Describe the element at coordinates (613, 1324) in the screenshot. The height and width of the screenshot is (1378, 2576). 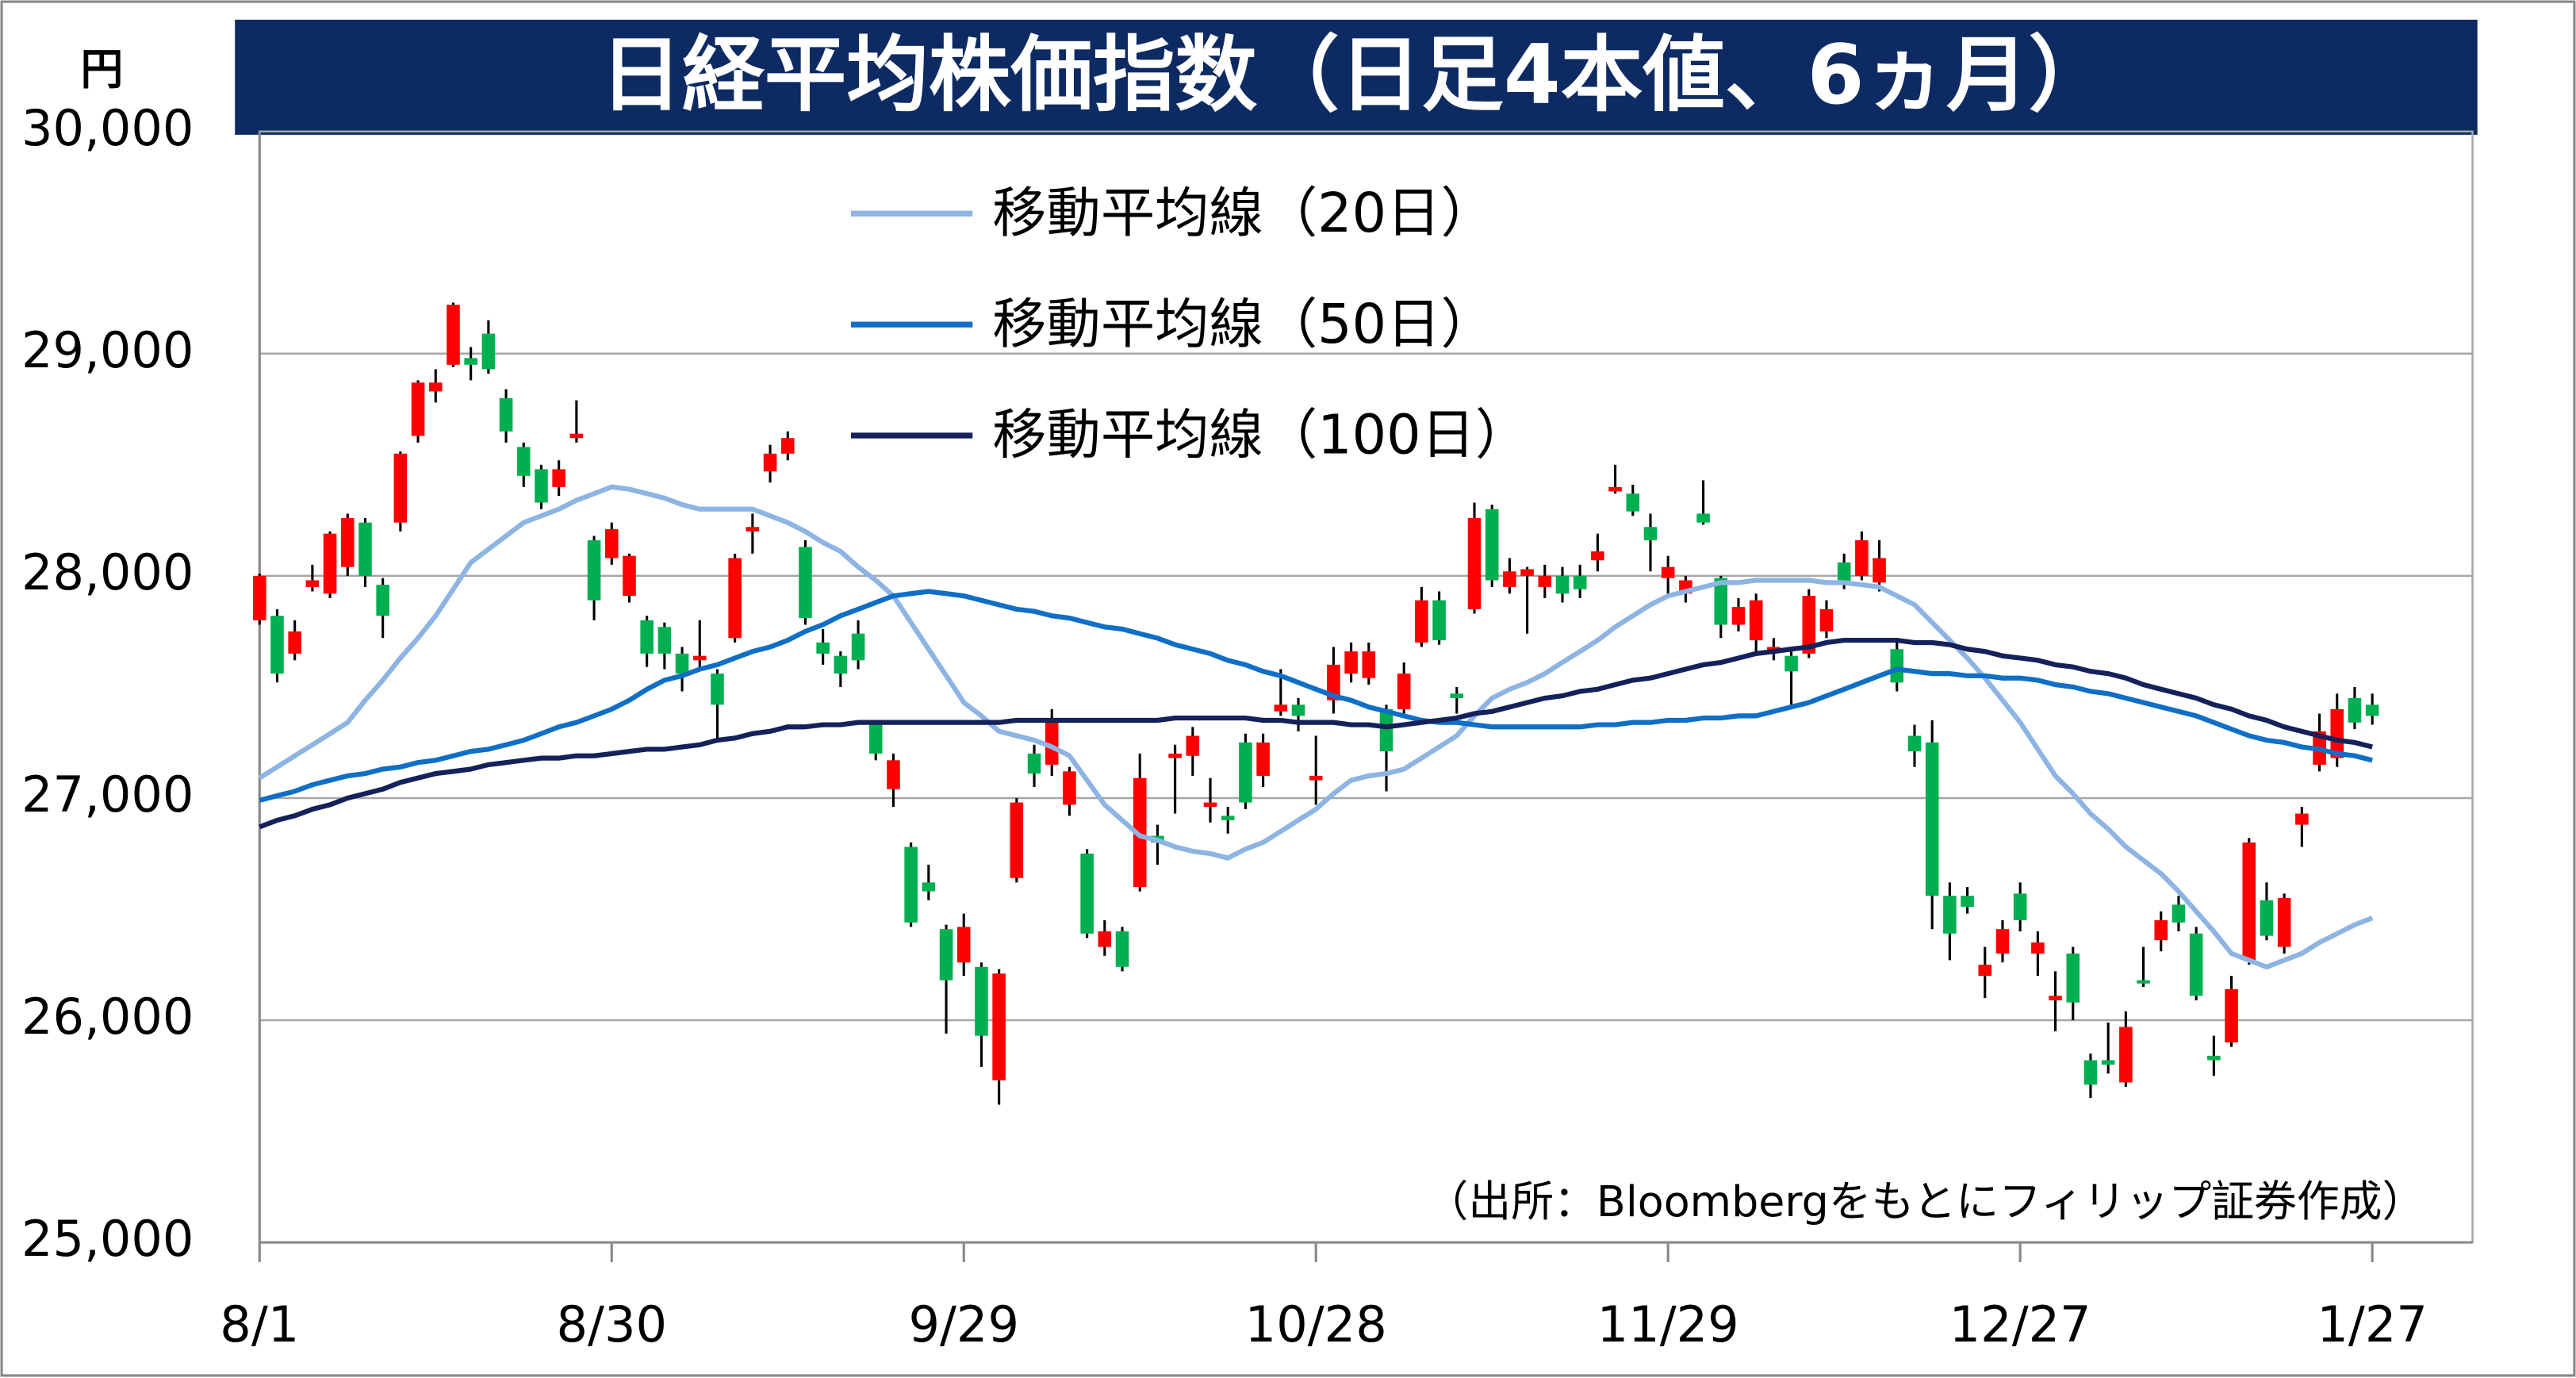
I see `x-tick-label: 8/30` at that location.